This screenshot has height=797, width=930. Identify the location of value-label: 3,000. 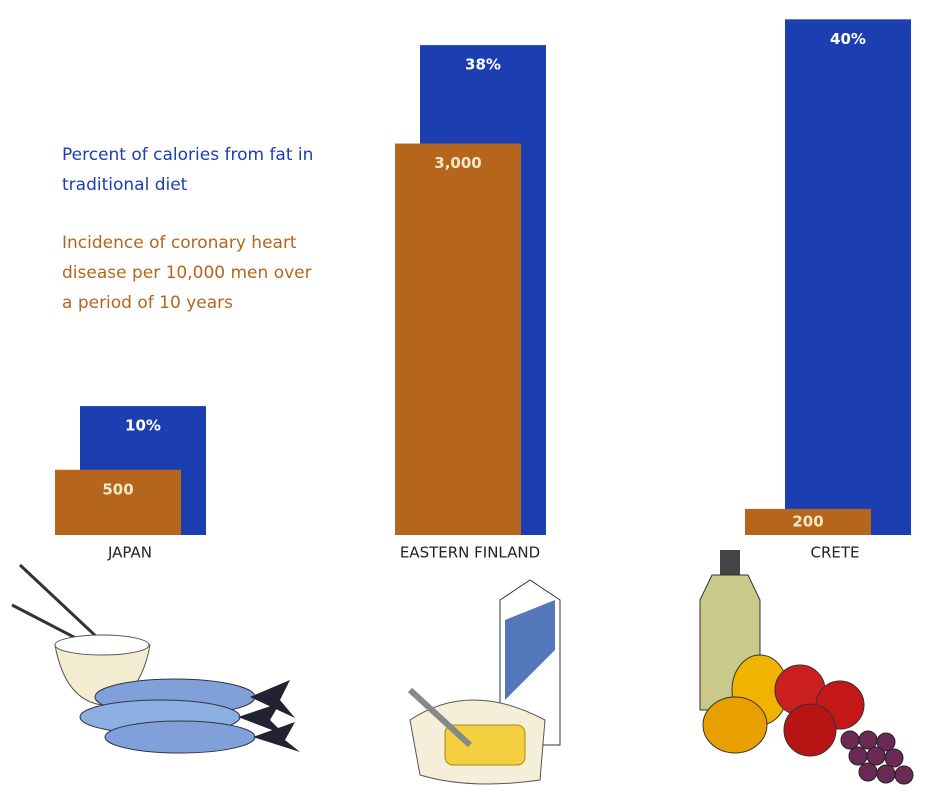
(457, 163).